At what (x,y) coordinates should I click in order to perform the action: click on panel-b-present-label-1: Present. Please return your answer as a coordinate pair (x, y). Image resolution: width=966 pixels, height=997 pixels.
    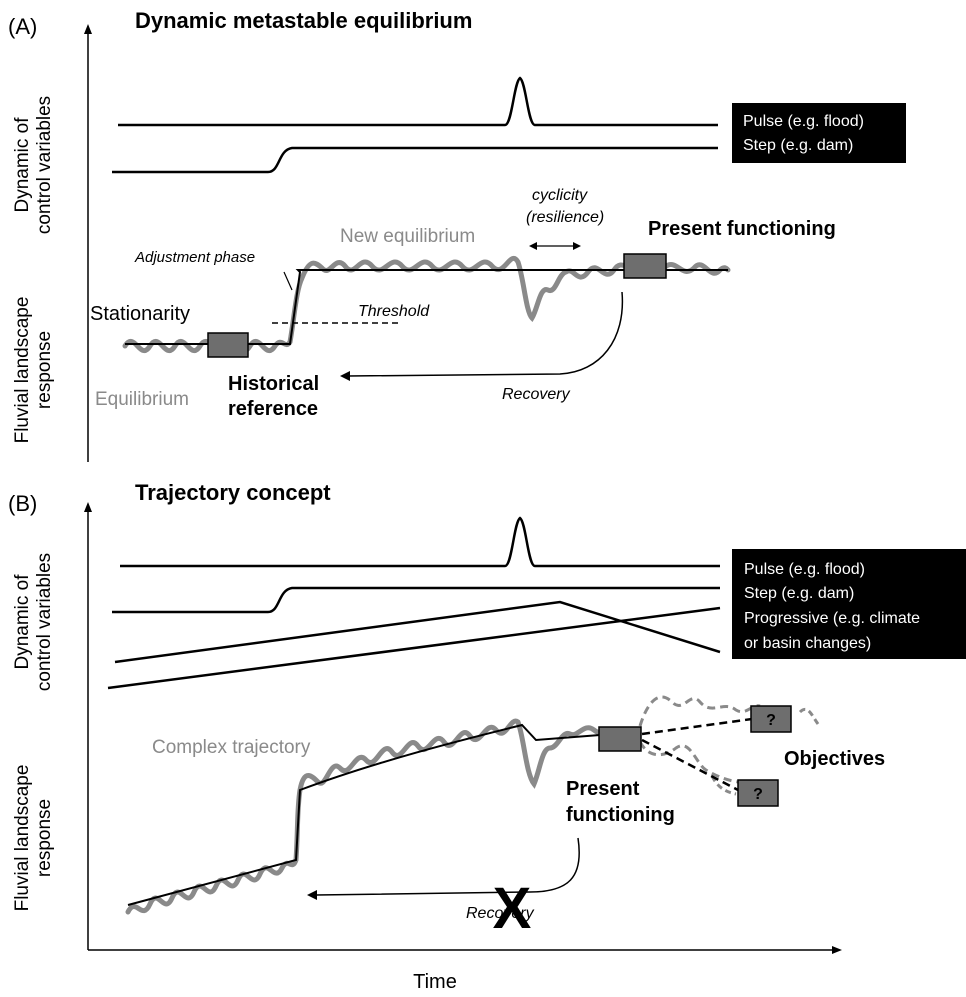
    Looking at the image, I should click on (603, 789).